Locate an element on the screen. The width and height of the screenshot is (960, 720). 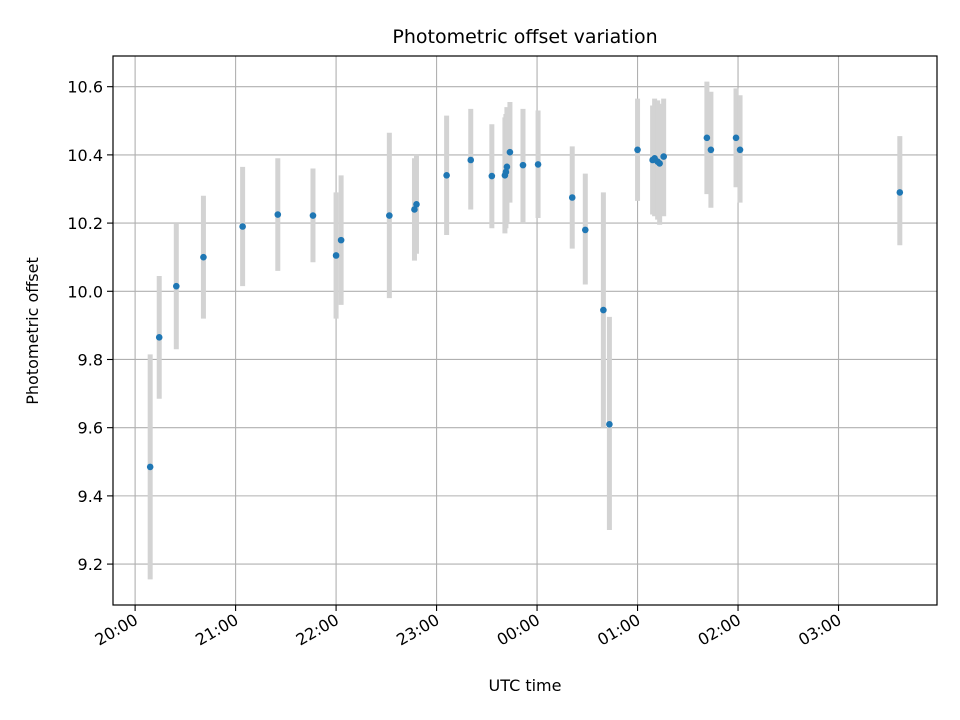
chart-title: Photometric offset variation is located at coordinates (524, 37).